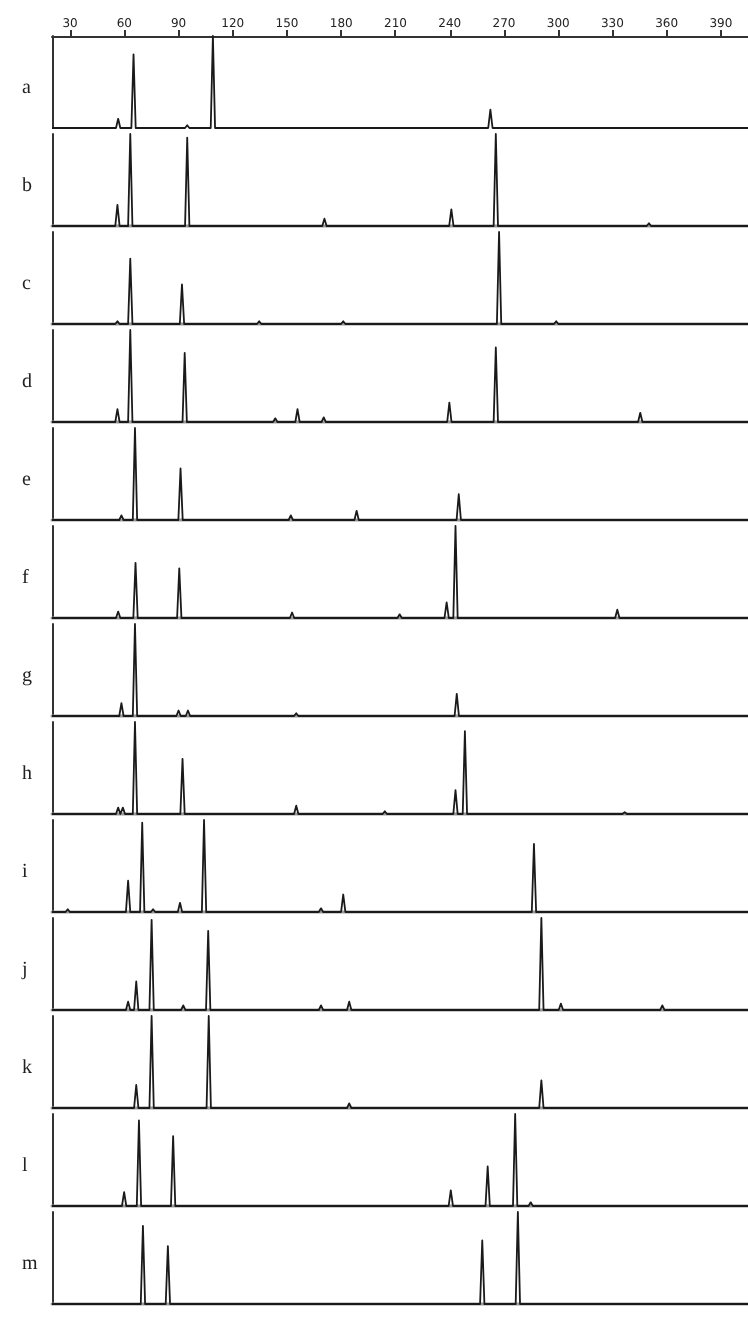 The height and width of the screenshot is (1318, 748). Describe the element at coordinates (27, 1068) in the screenshot. I see `text: k` at that location.